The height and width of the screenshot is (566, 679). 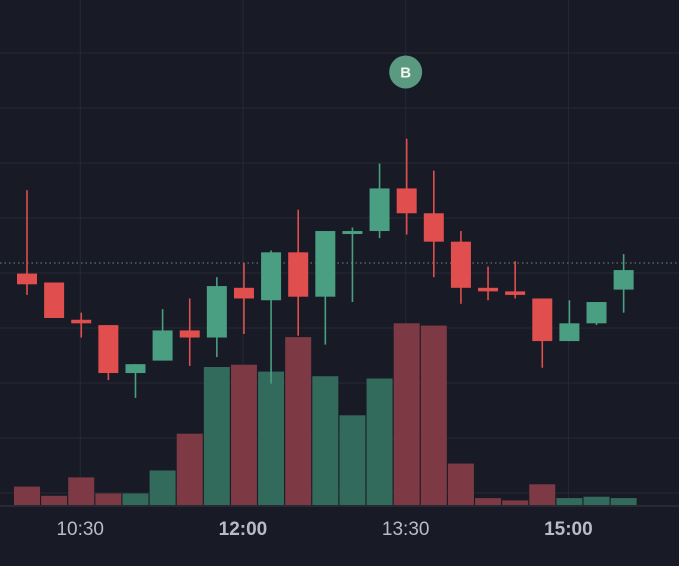 I want to click on time-tick-label: 13:30, so click(x=406, y=529).